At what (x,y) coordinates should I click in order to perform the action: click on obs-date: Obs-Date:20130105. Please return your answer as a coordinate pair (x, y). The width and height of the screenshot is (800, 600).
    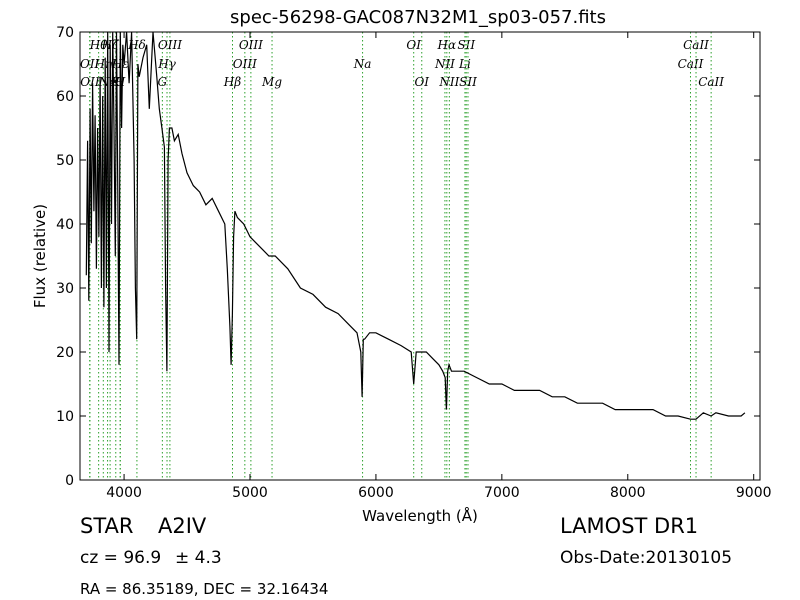
    Looking at the image, I should click on (646, 558).